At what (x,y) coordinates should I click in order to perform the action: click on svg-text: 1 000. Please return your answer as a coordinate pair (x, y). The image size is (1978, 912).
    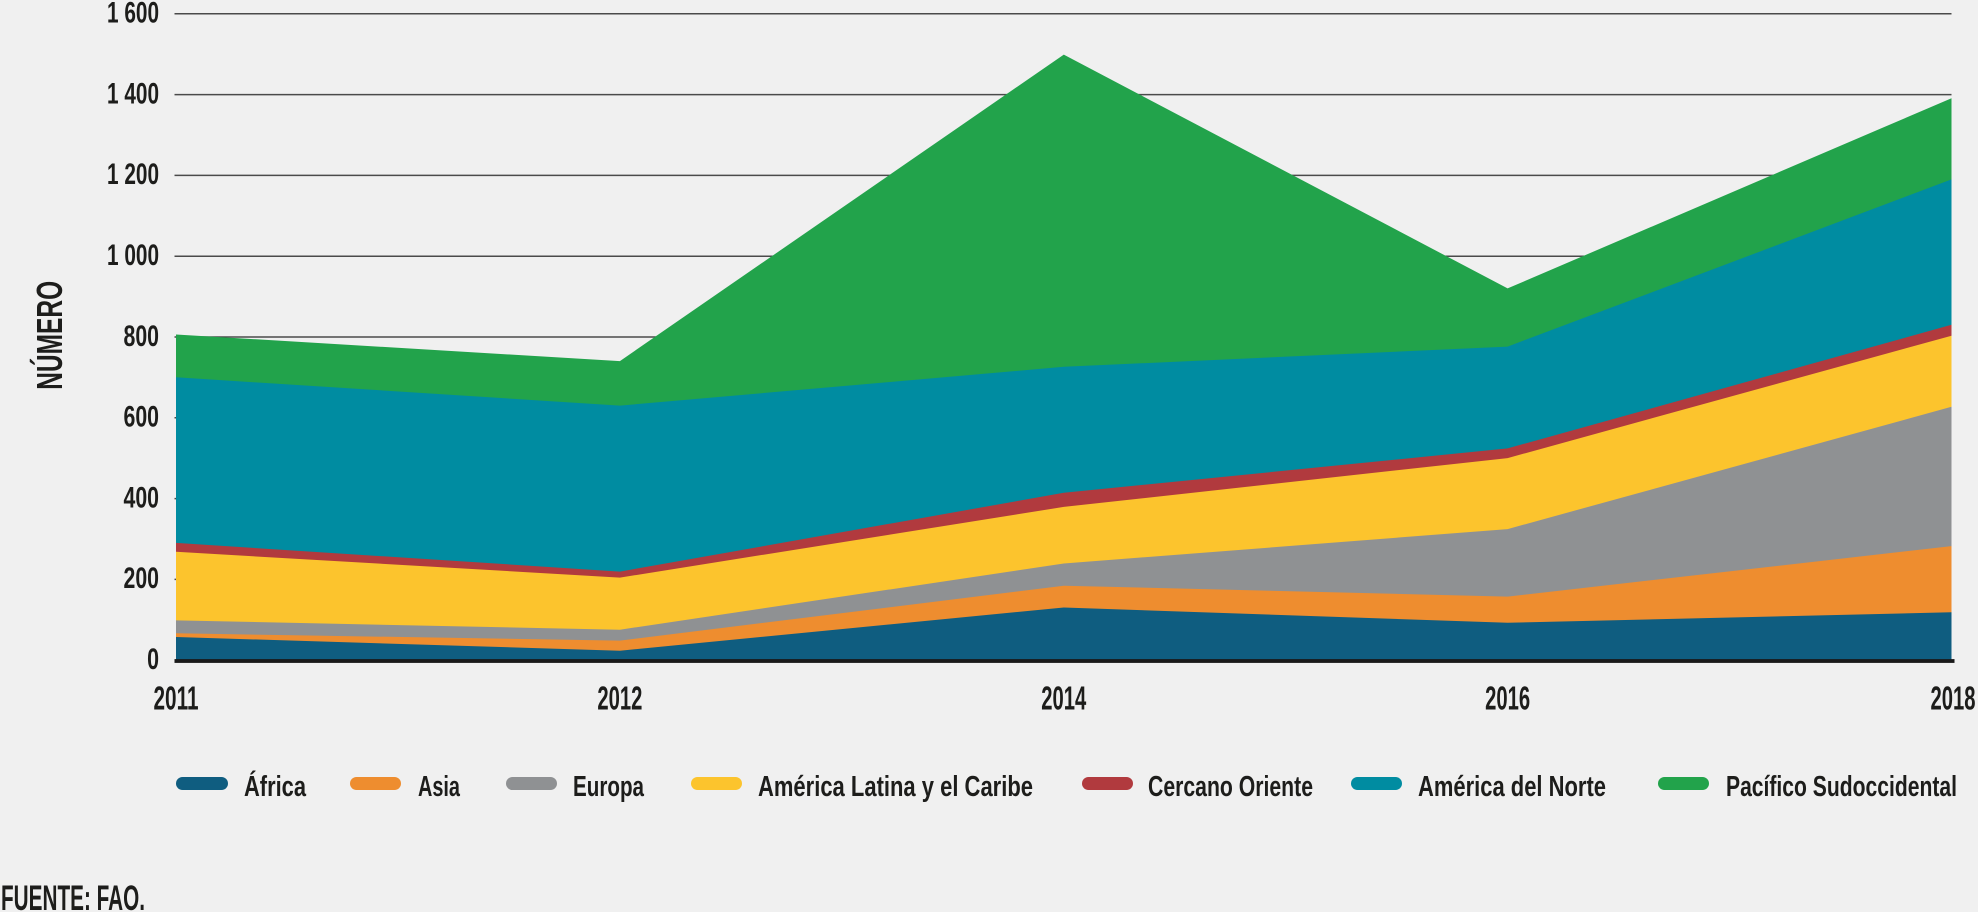
    Looking at the image, I should click on (133, 255).